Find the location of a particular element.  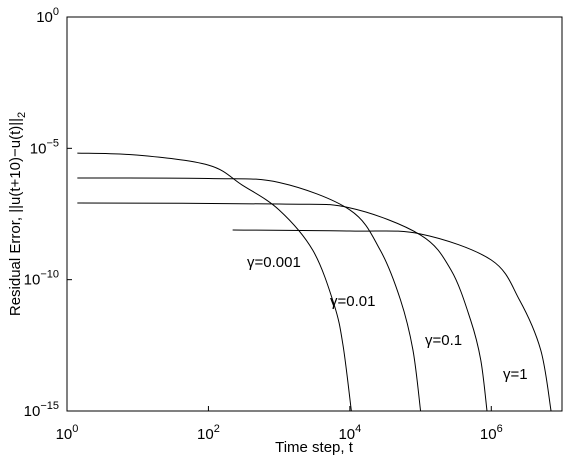

tick-label: 10⁻¹⁵ is located at coordinates (41, 410).